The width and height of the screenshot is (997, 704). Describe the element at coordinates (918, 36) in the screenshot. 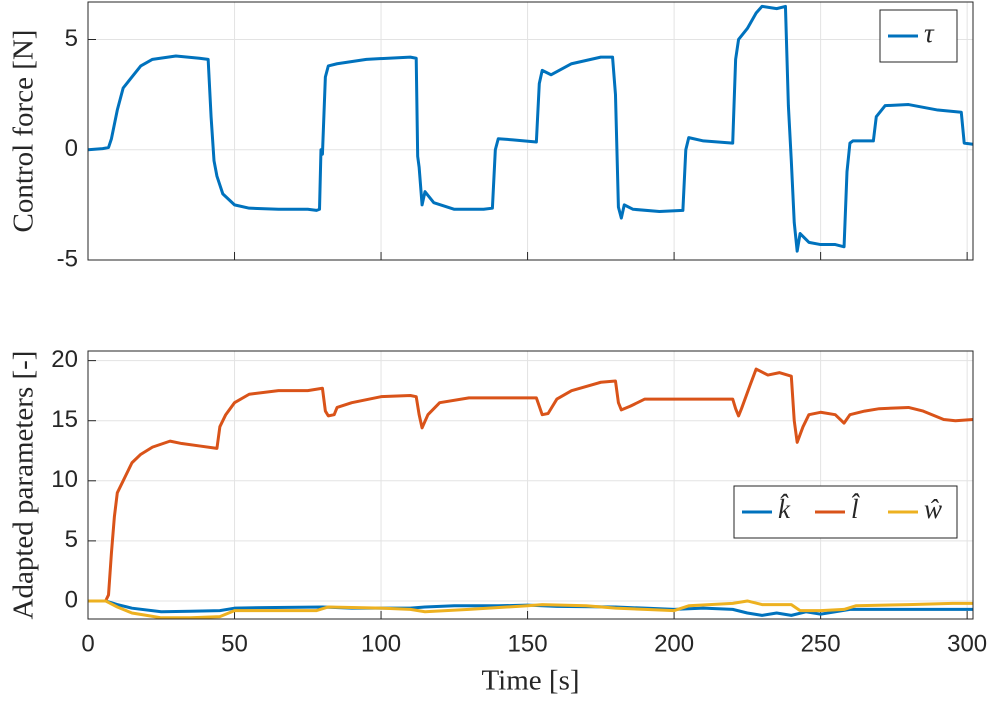

I see `legend: τ` at that location.